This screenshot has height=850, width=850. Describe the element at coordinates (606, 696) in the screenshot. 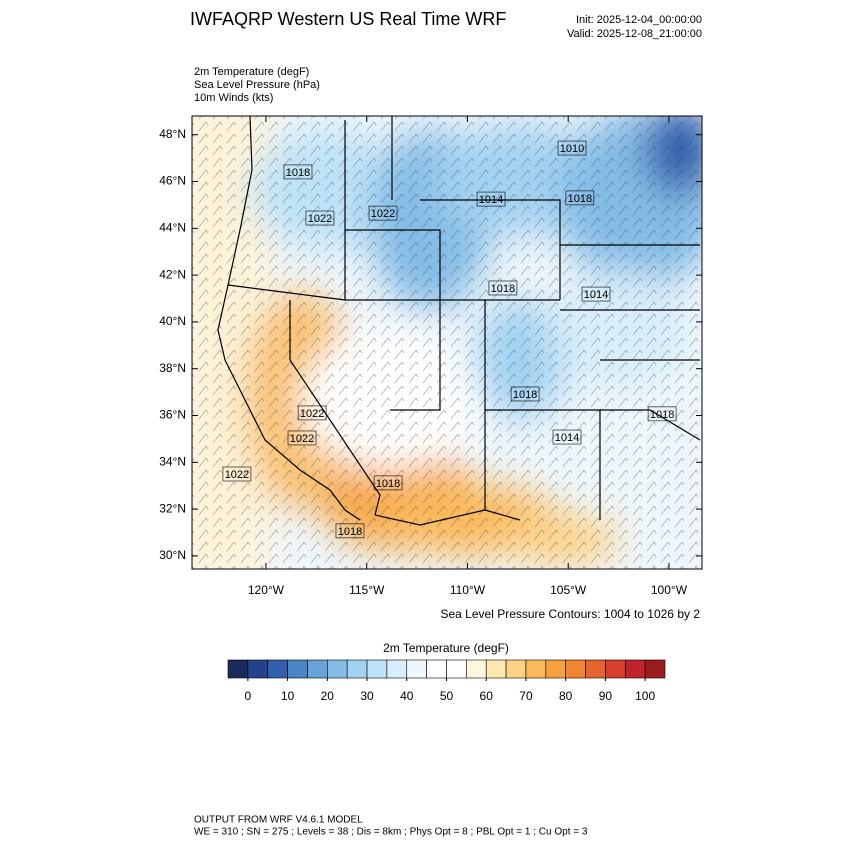

I see `colorbar-tick-label: 90` at that location.